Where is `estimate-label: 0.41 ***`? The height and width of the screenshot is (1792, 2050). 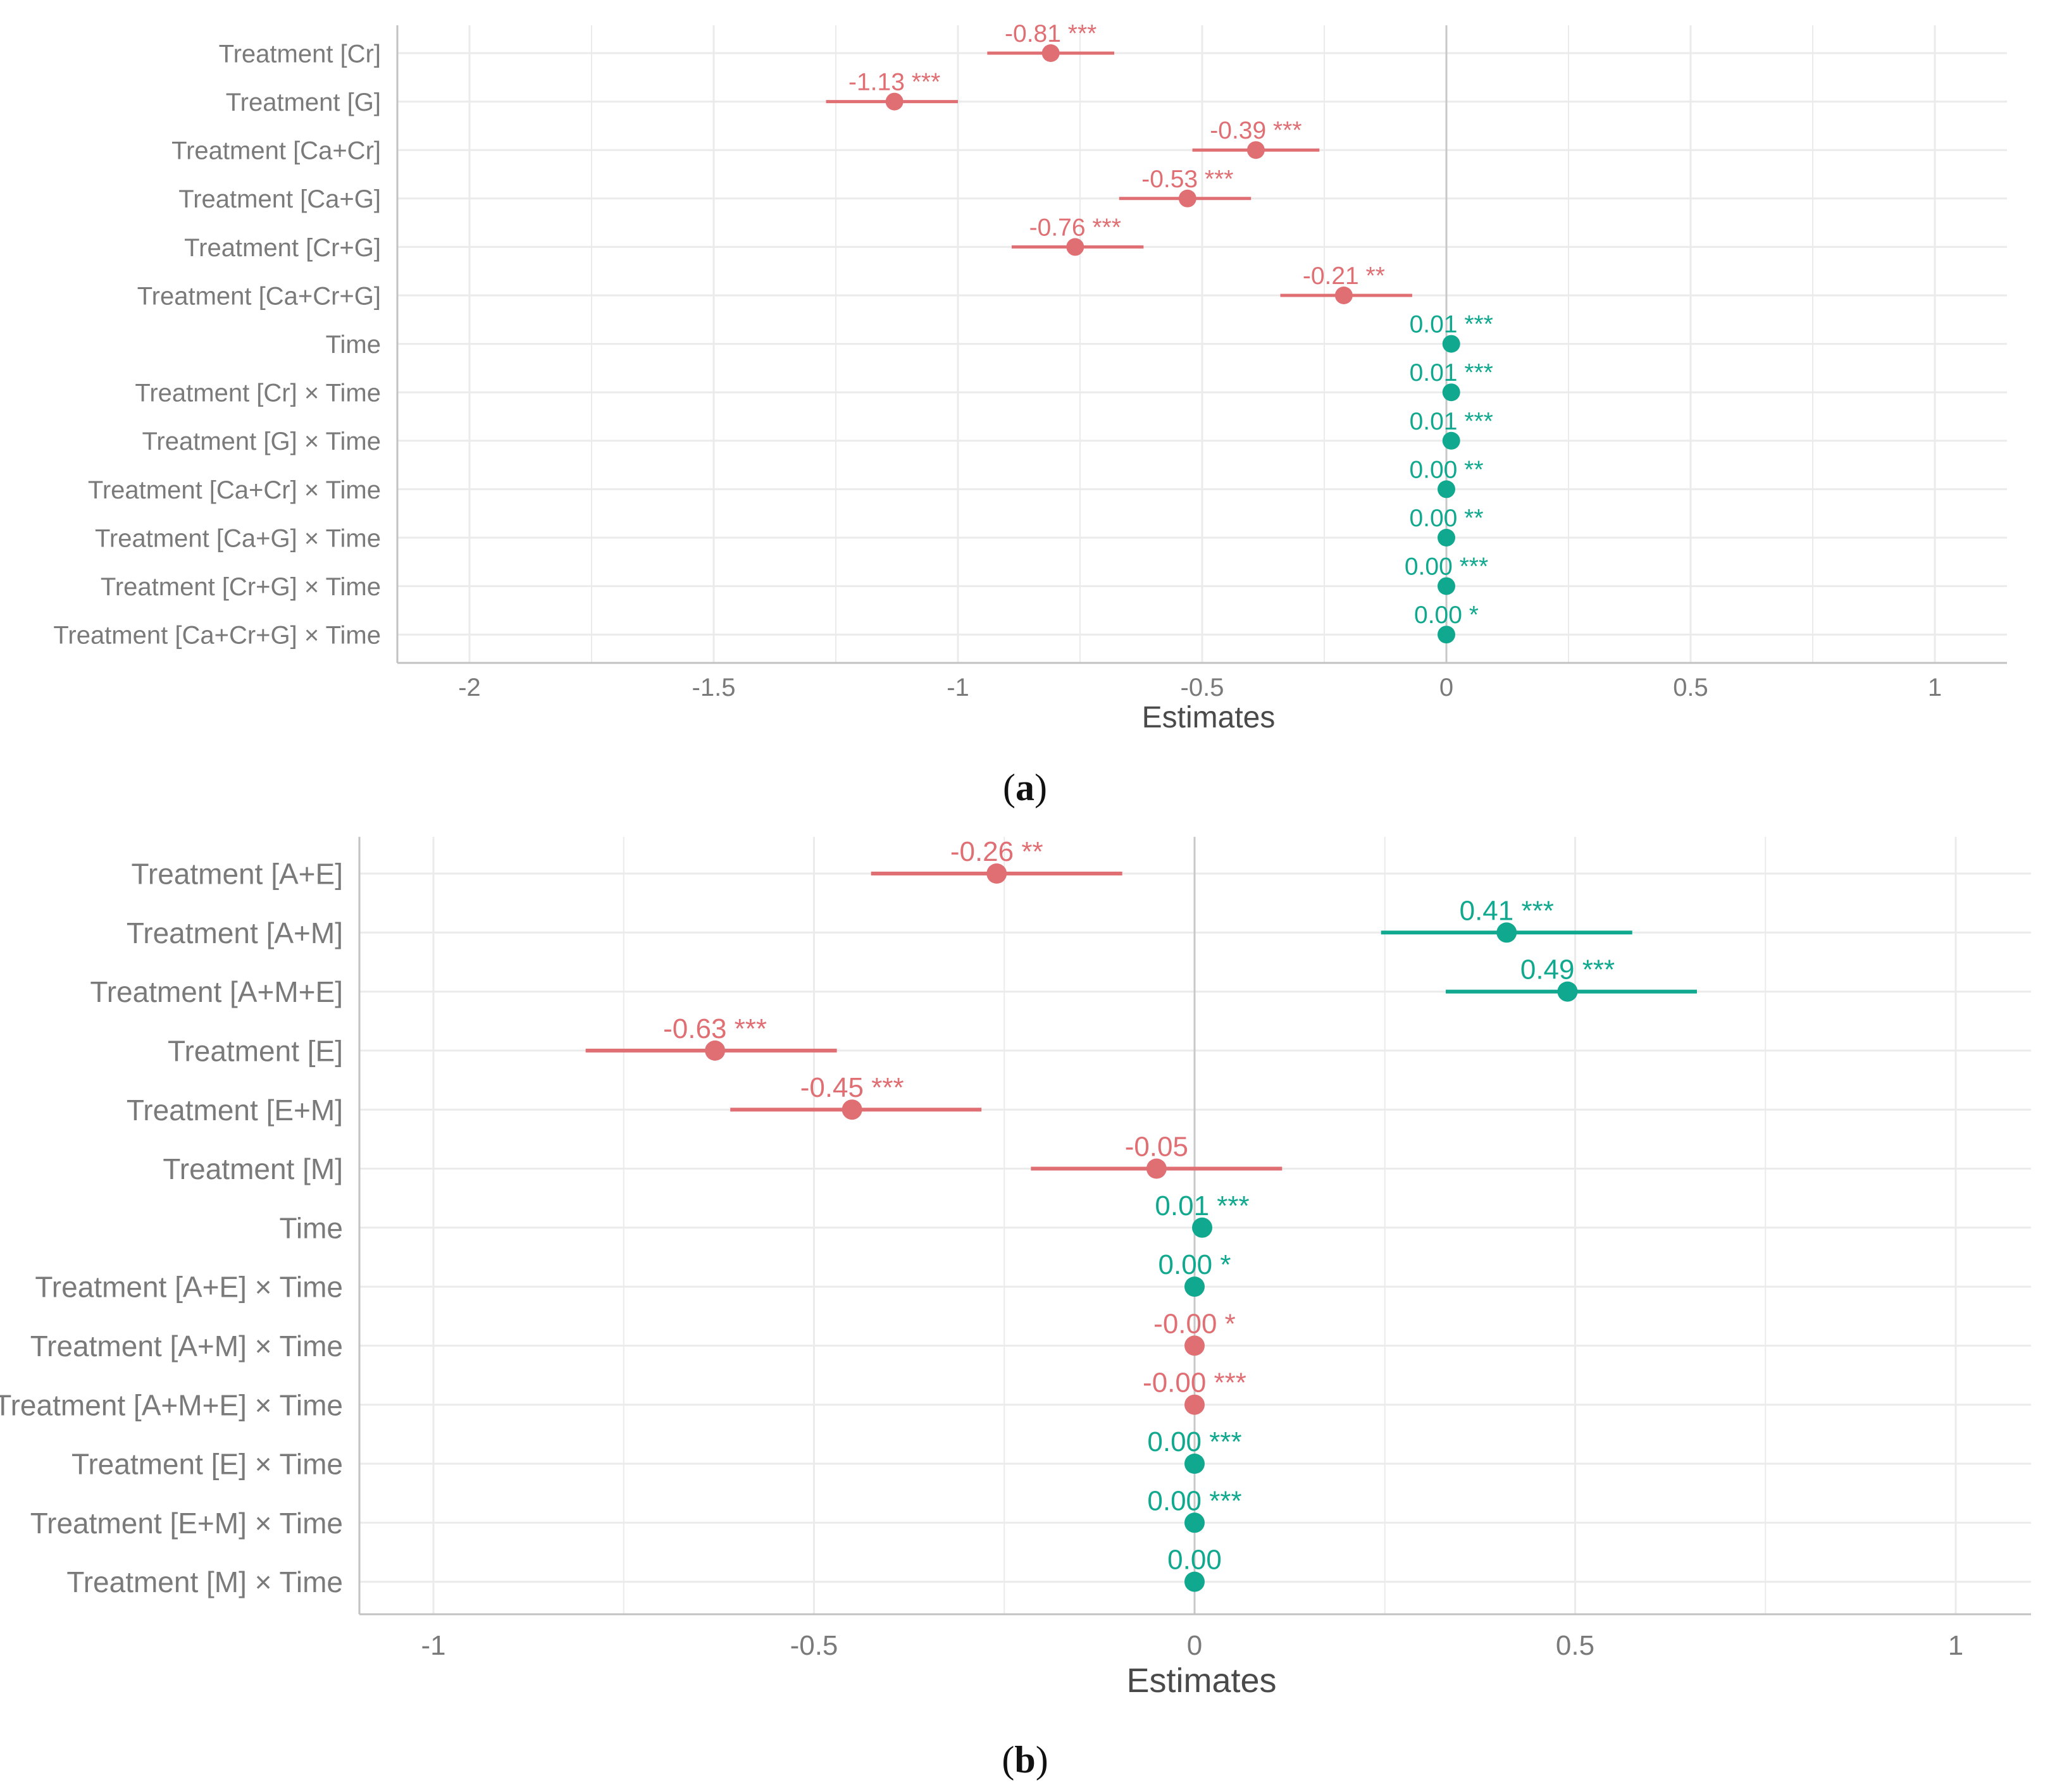 estimate-label: 0.41 *** is located at coordinates (1507, 910).